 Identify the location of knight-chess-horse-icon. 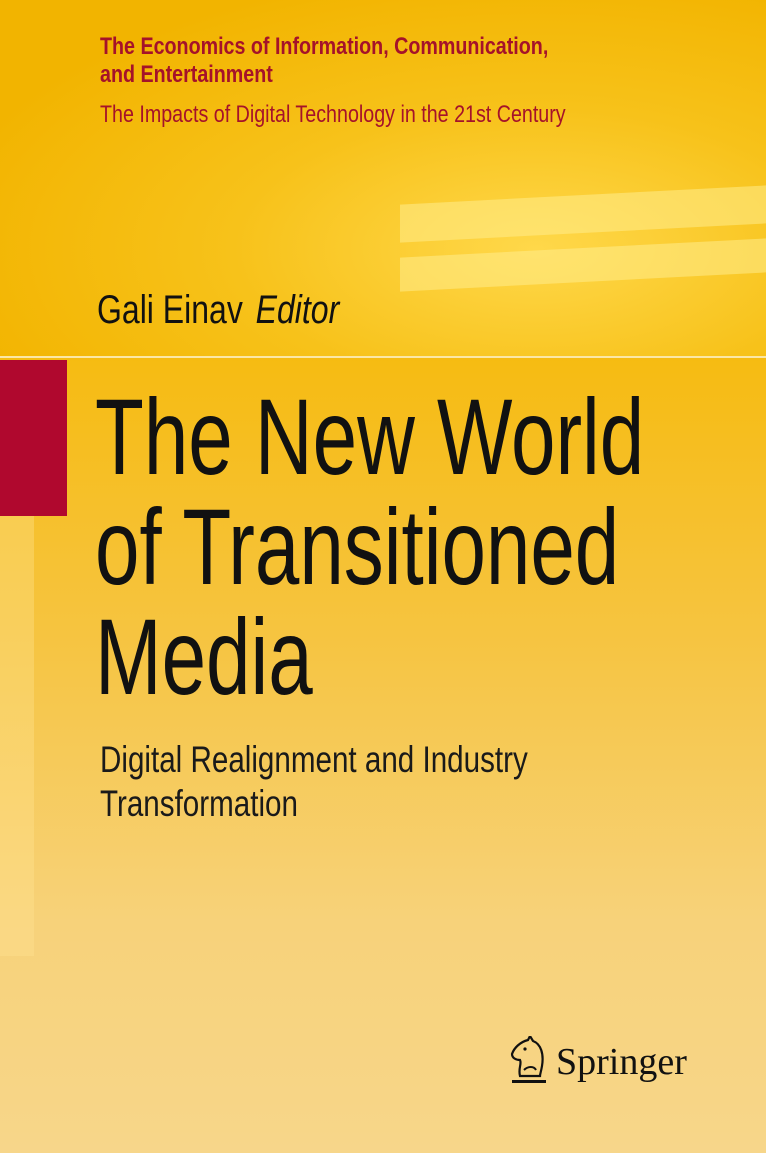
(528, 1059).